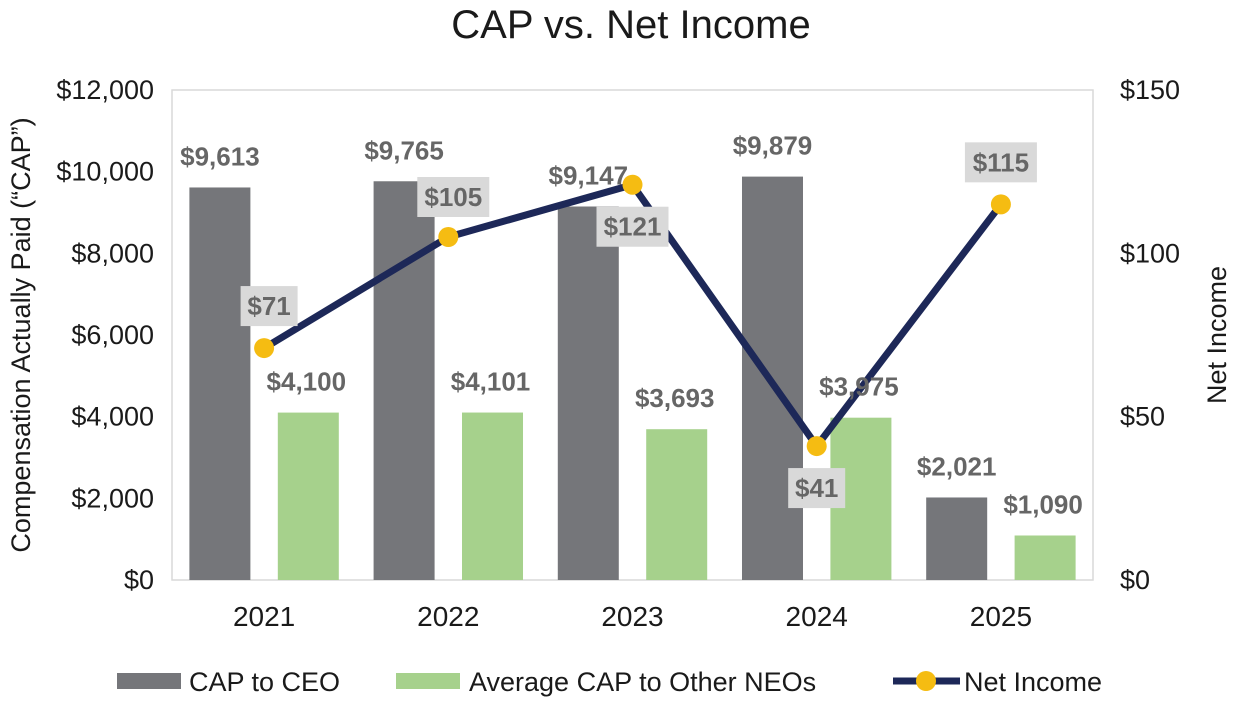  I want to click on chart-title: CAP vs. Net Income, so click(630, 25).